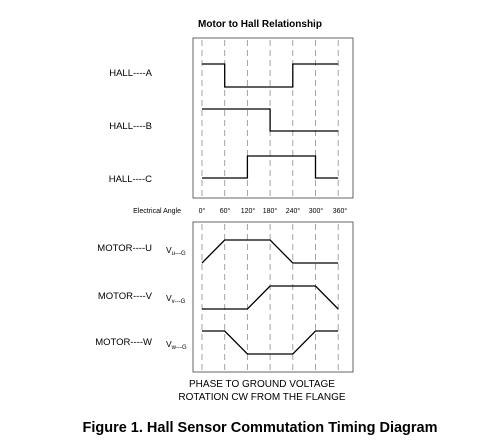  I want to click on motor-panel-frame, so click(273, 297).